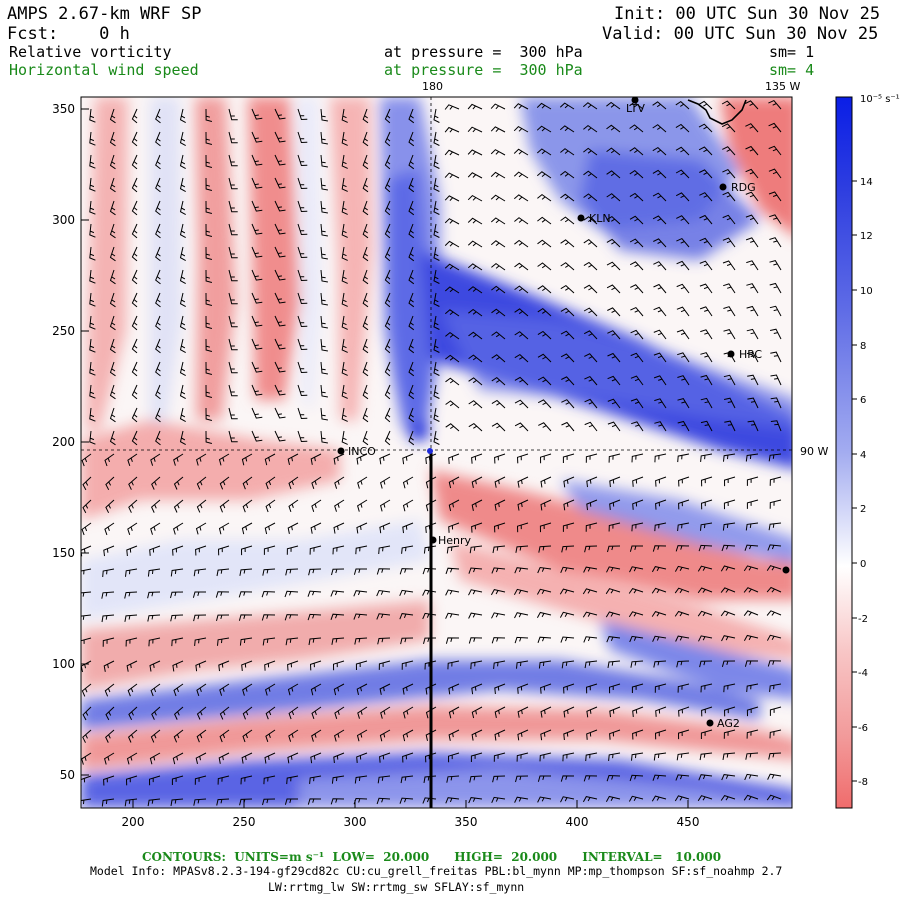 This screenshot has height=900, width=900. What do you see at coordinates (635, 108) in the screenshot?
I see `station-ltv-label: LTV` at bounding box center [635, 108].